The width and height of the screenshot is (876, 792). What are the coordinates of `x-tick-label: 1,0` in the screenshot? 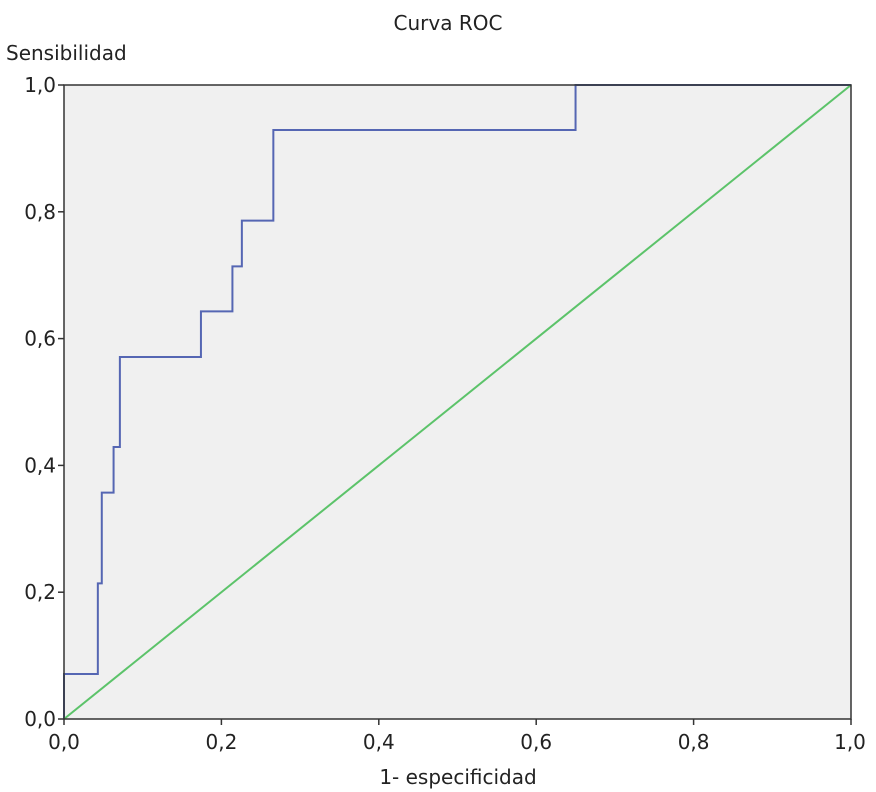 It's located at (850, 742).